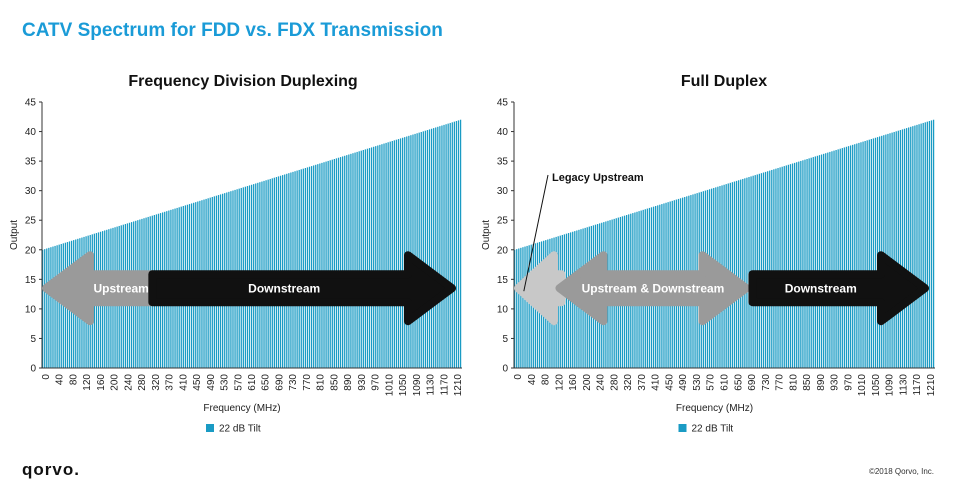 Image resolution: width=960 pixels, height=500 pixels. I want to click on arrow-label: Downstream, so click(284, 289).